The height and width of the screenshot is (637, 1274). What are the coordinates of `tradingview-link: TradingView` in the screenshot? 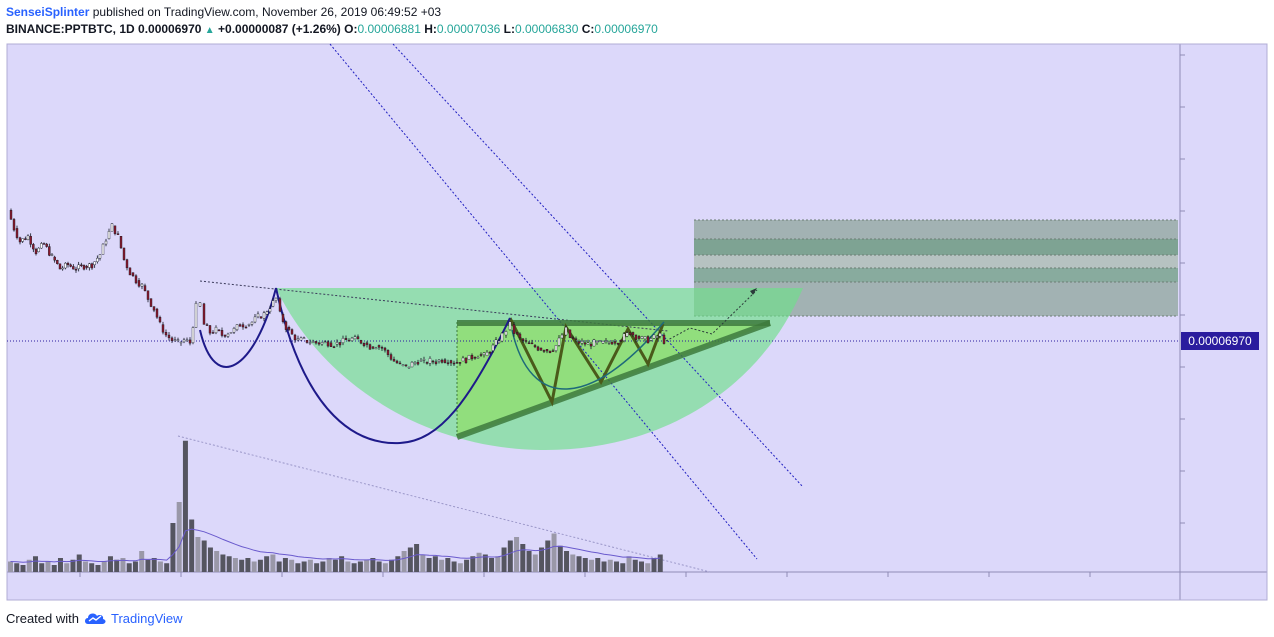 It's located at (146, 618).